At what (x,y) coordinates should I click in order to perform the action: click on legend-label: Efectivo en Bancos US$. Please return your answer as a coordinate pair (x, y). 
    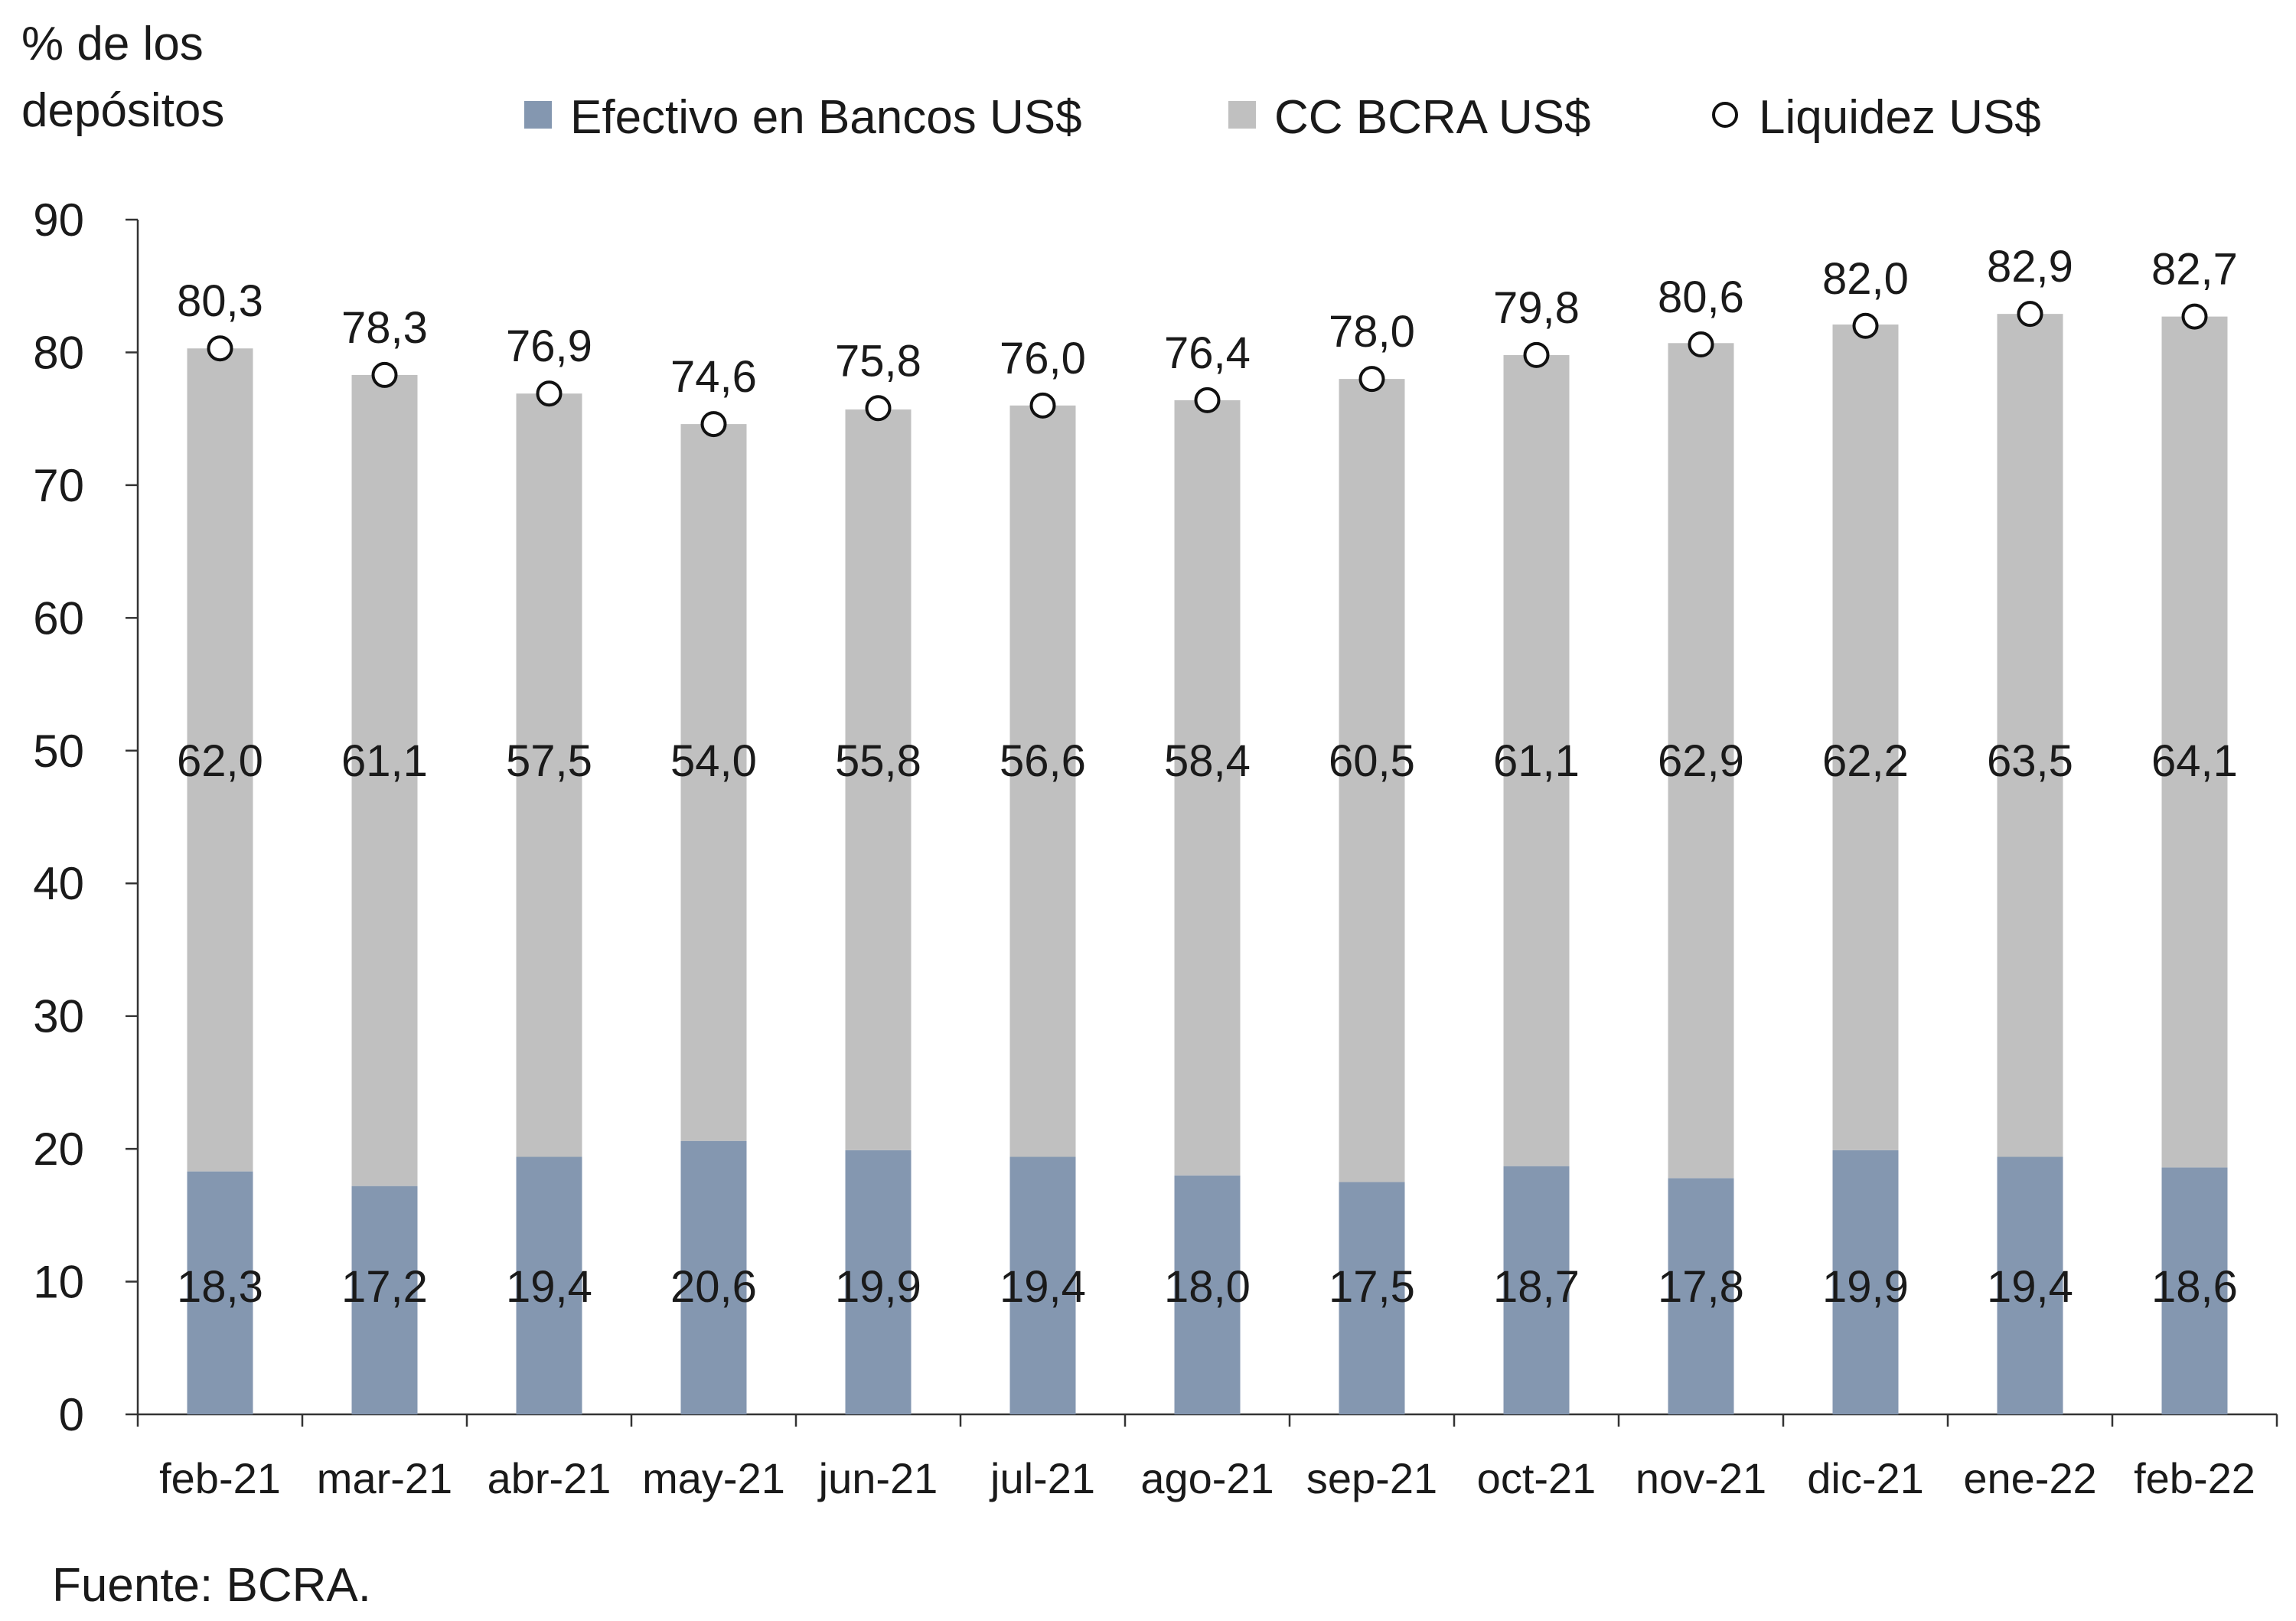
    Looking at the image, I should click on (826, 117).